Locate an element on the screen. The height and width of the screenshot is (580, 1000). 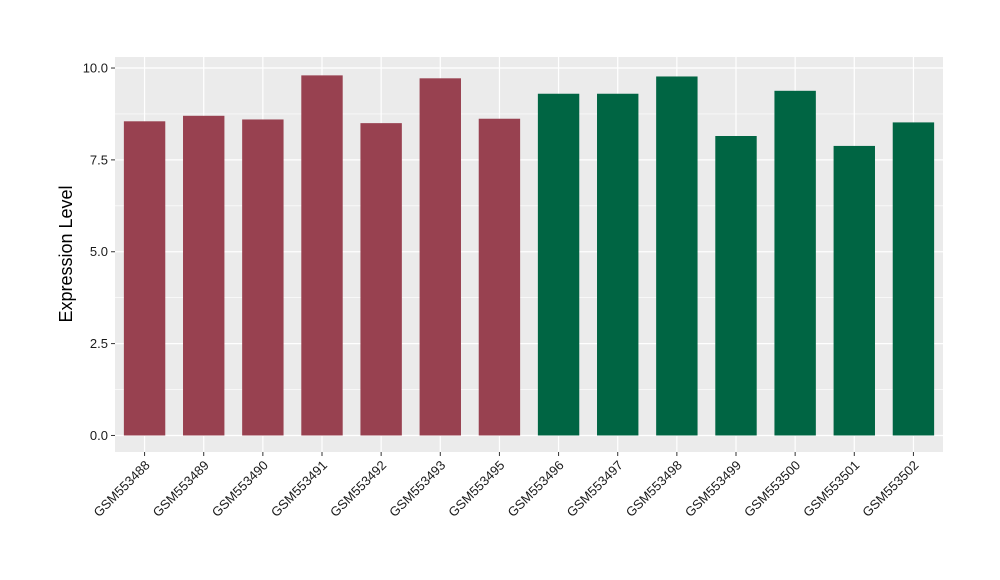
x-tick-label: GSM553488 is located at coordinates (121, 489).